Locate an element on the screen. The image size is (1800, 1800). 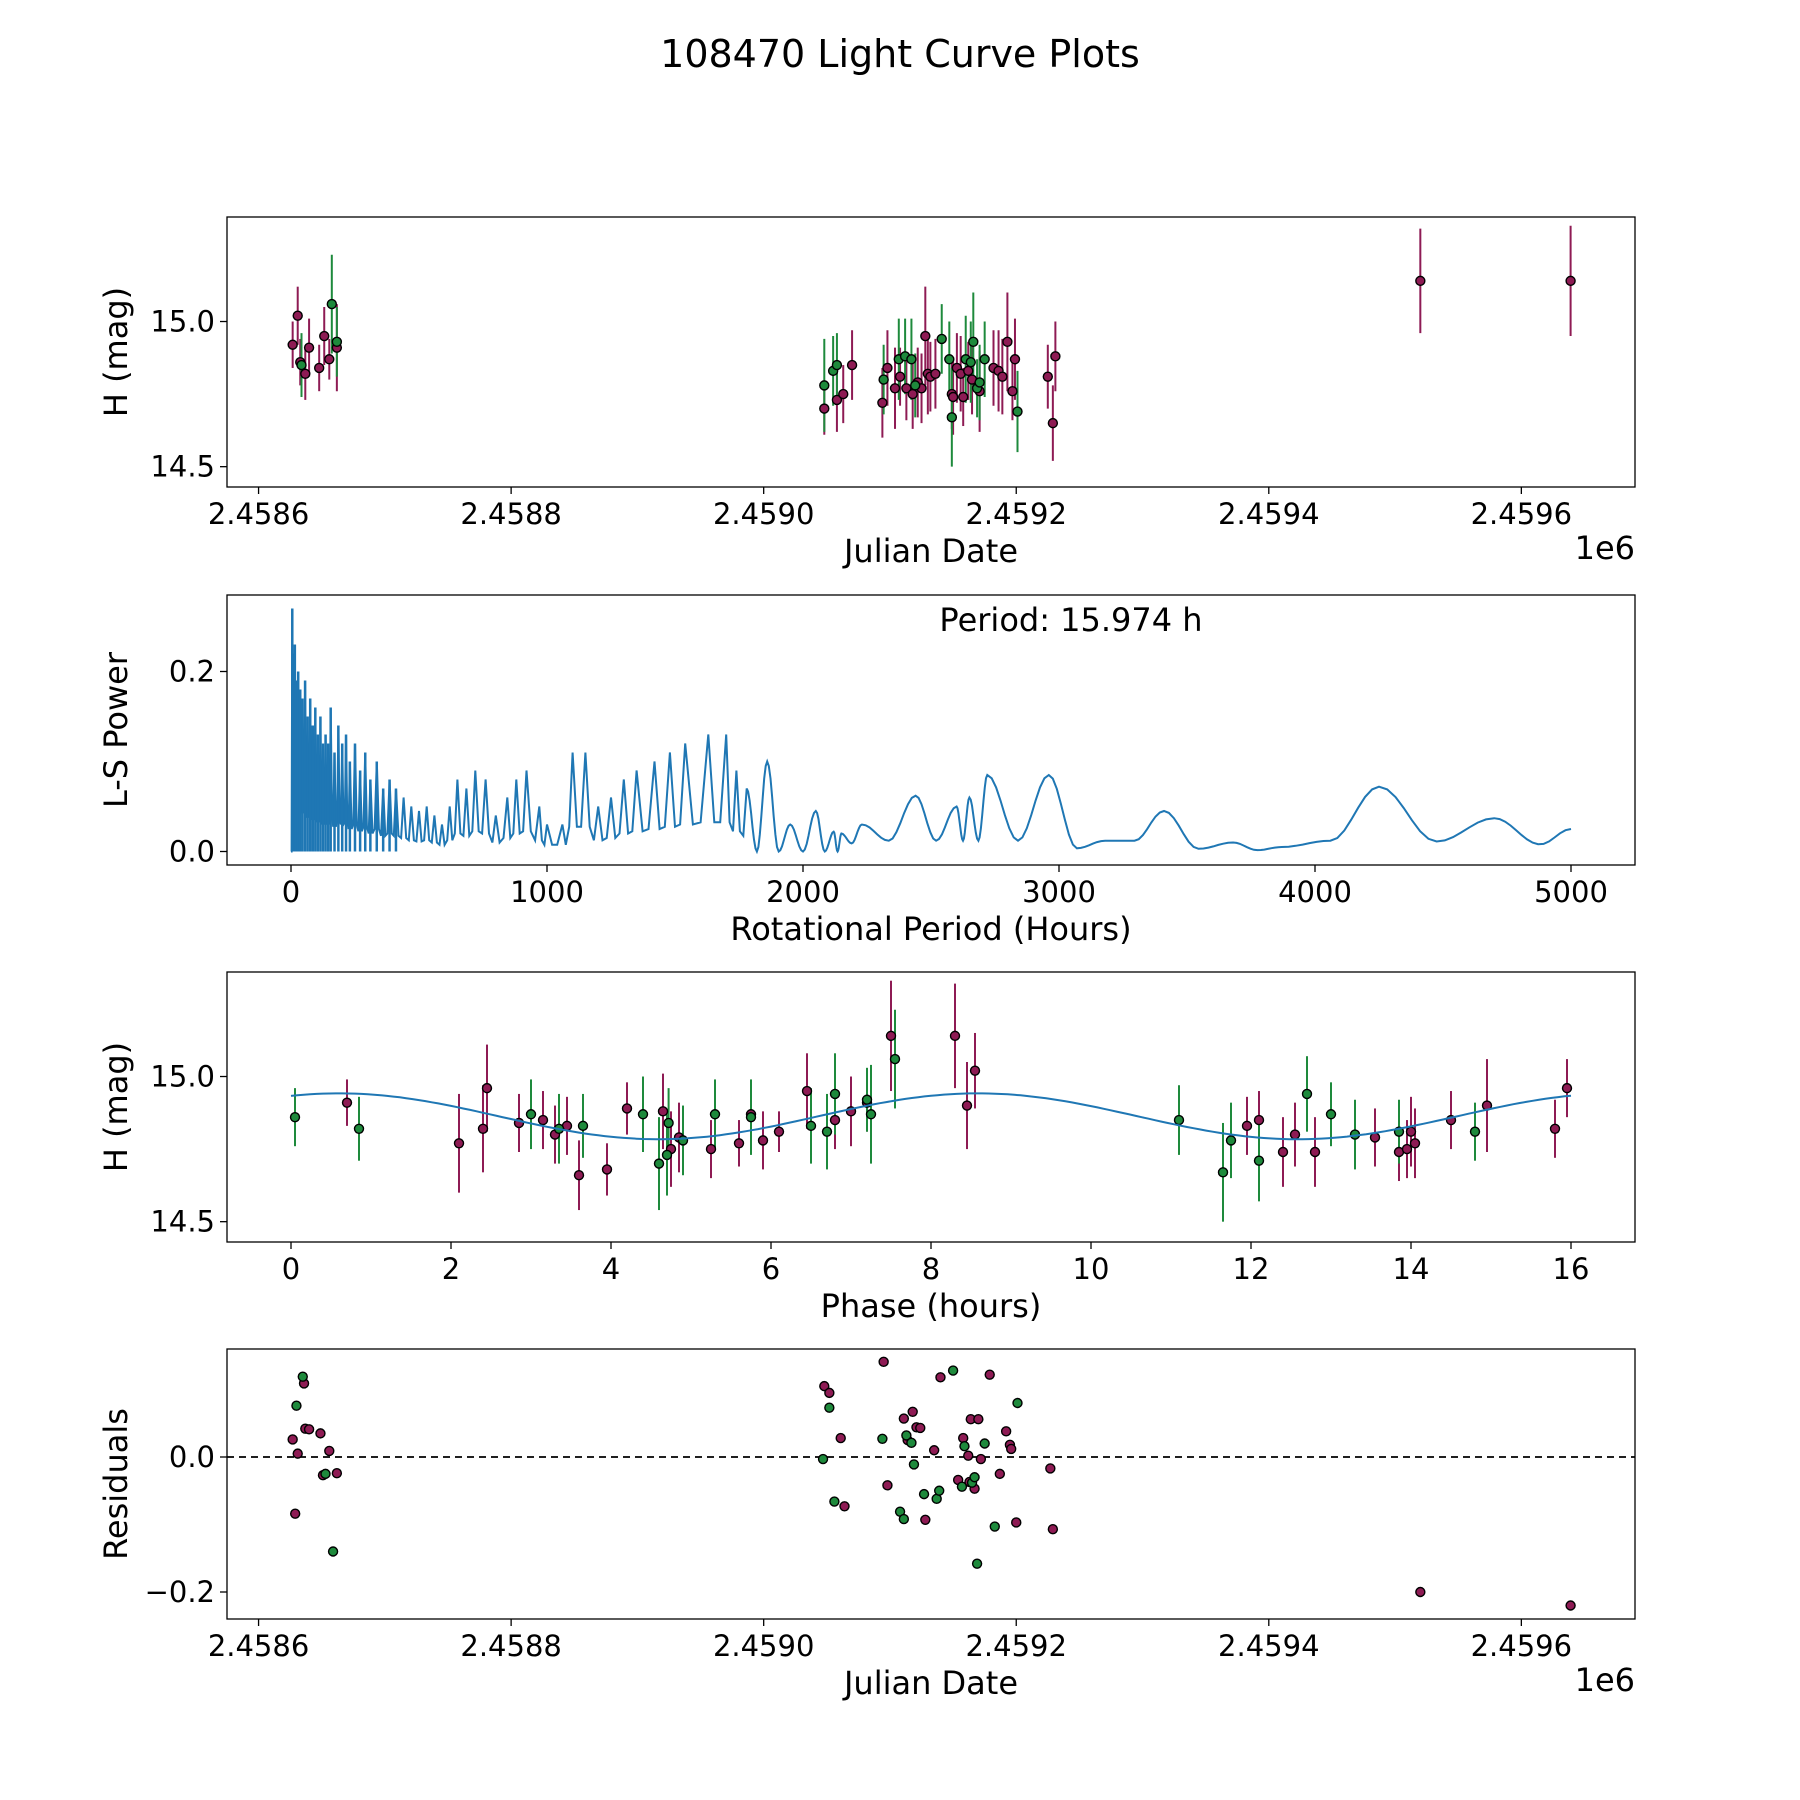
periodogram-x-tick-label: 5000 is located at coordinates (1571, 892).